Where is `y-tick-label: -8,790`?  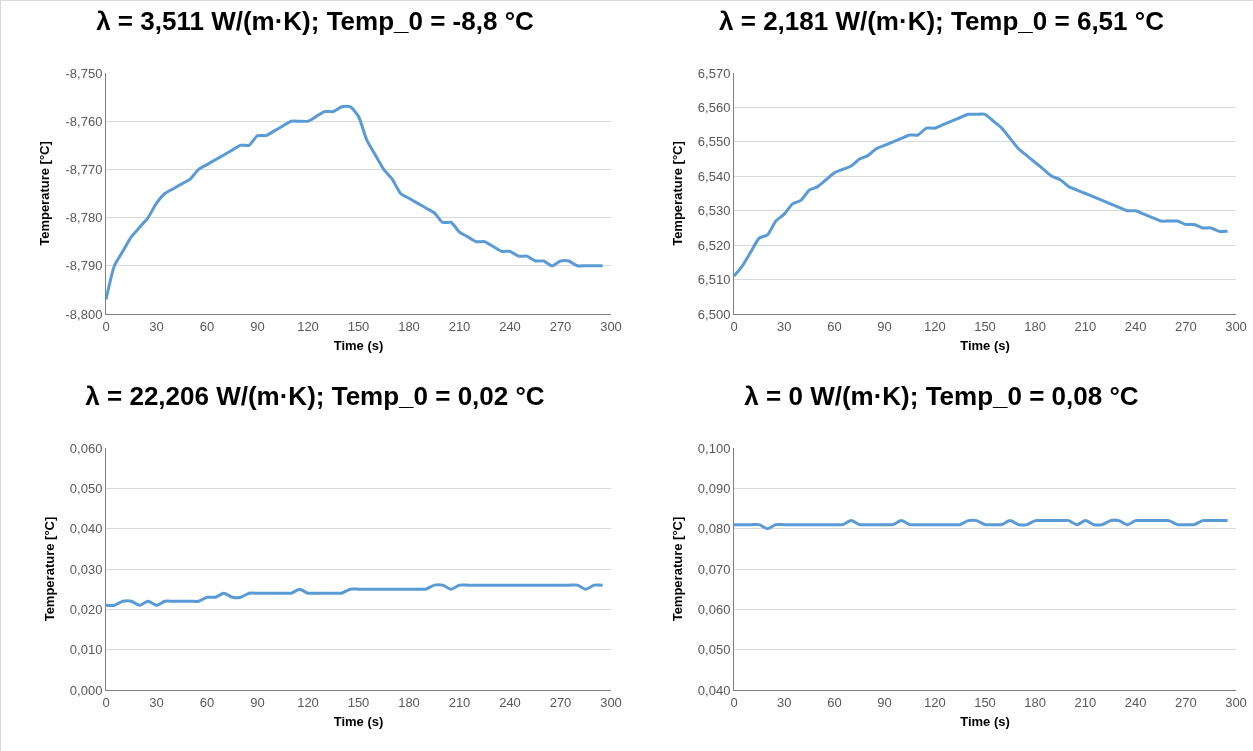
y-tick-label: -8,790 is located at coordinates (84, 266).